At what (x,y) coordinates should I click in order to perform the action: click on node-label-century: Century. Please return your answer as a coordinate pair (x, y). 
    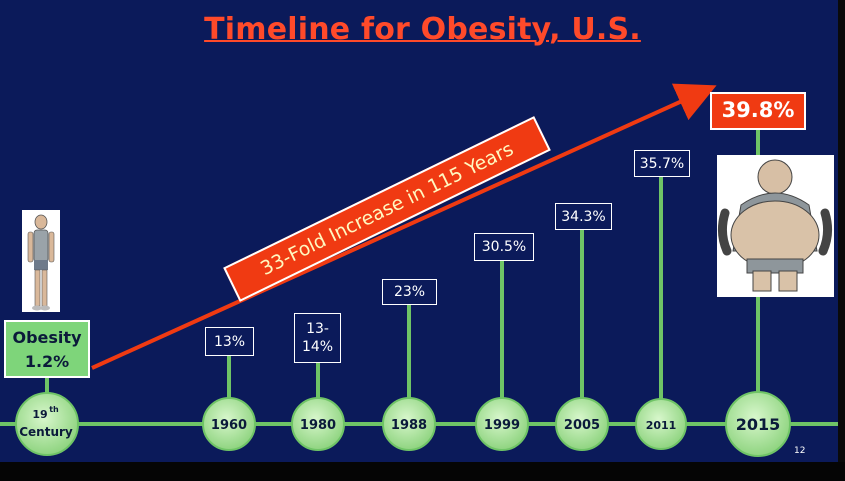
    Looking at the image, I should click on (46, 432).